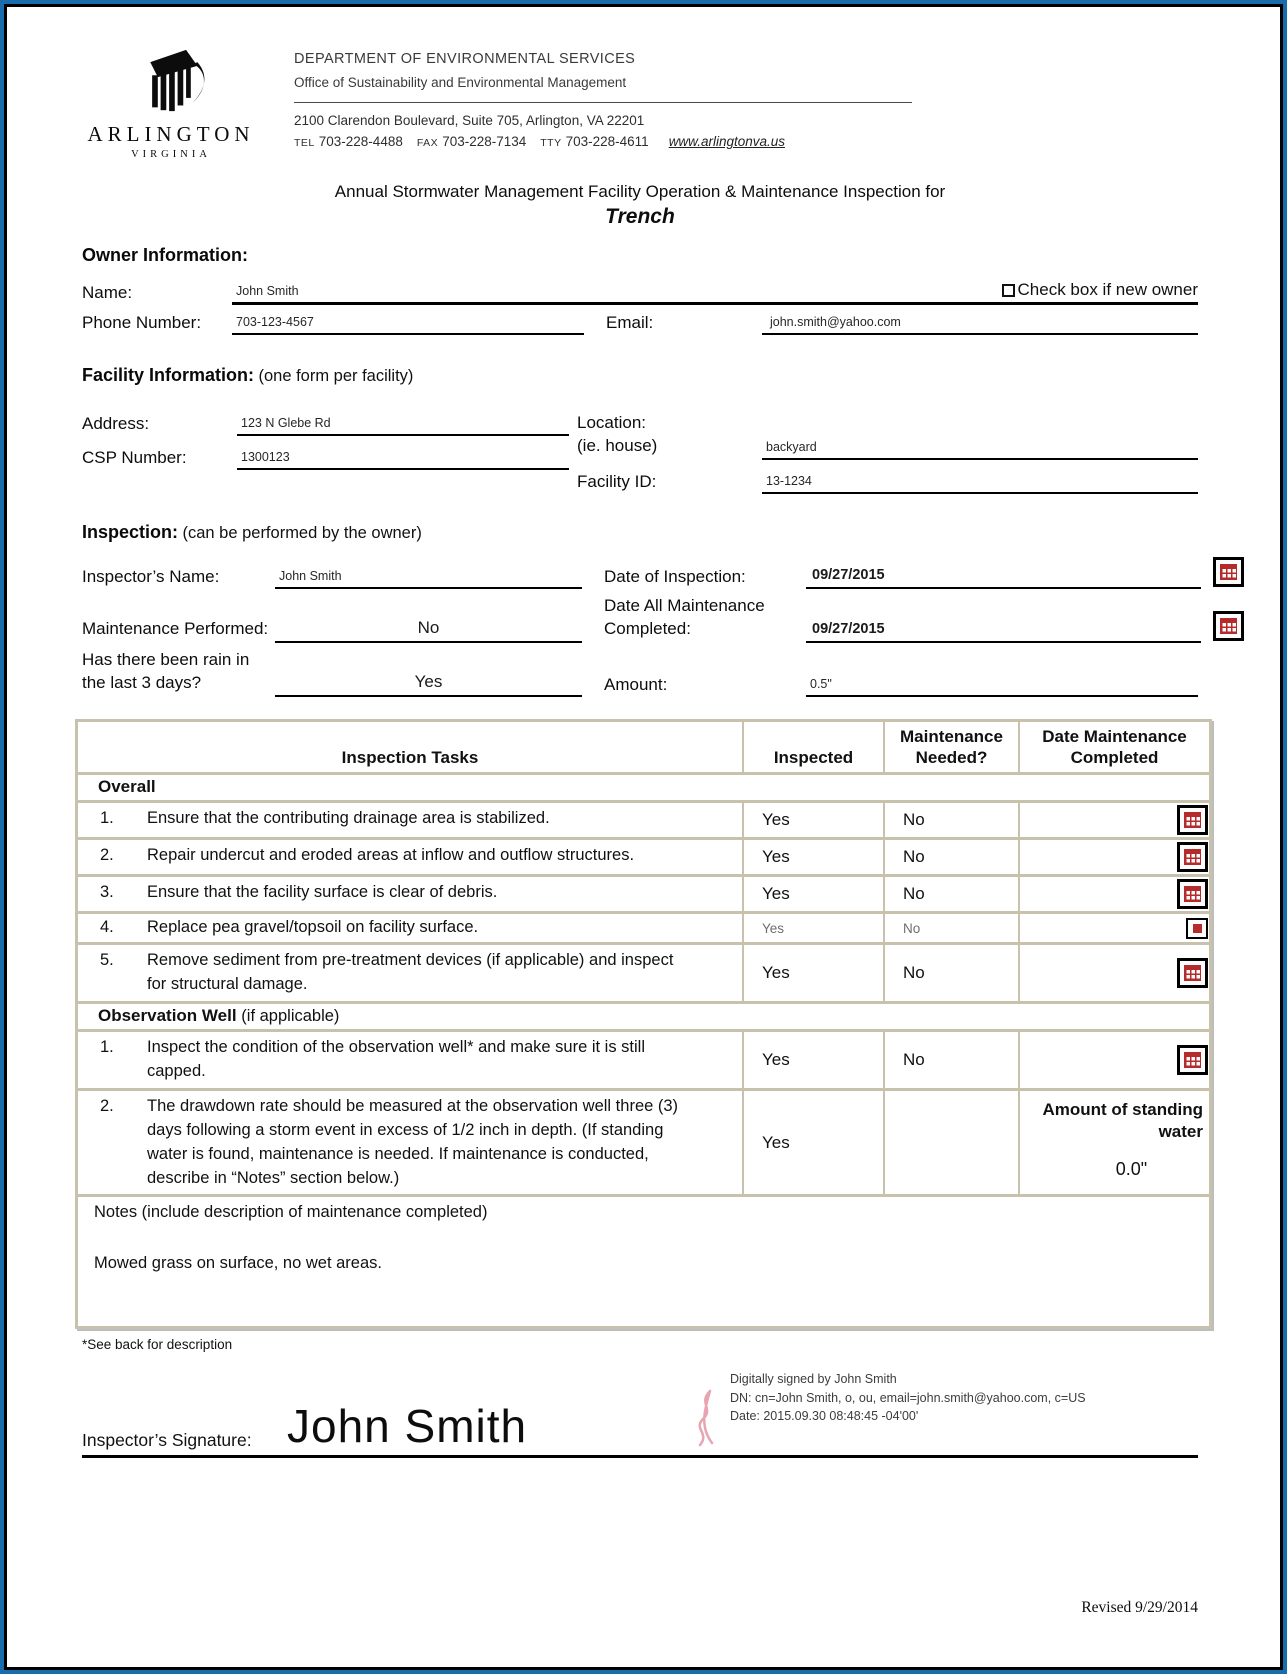 This screenshot has height=1674, width=1287. What do you see at coordinates (630, 322) in the screenshot?
I see `email-label: Email:` at bounding box center [630, 322].